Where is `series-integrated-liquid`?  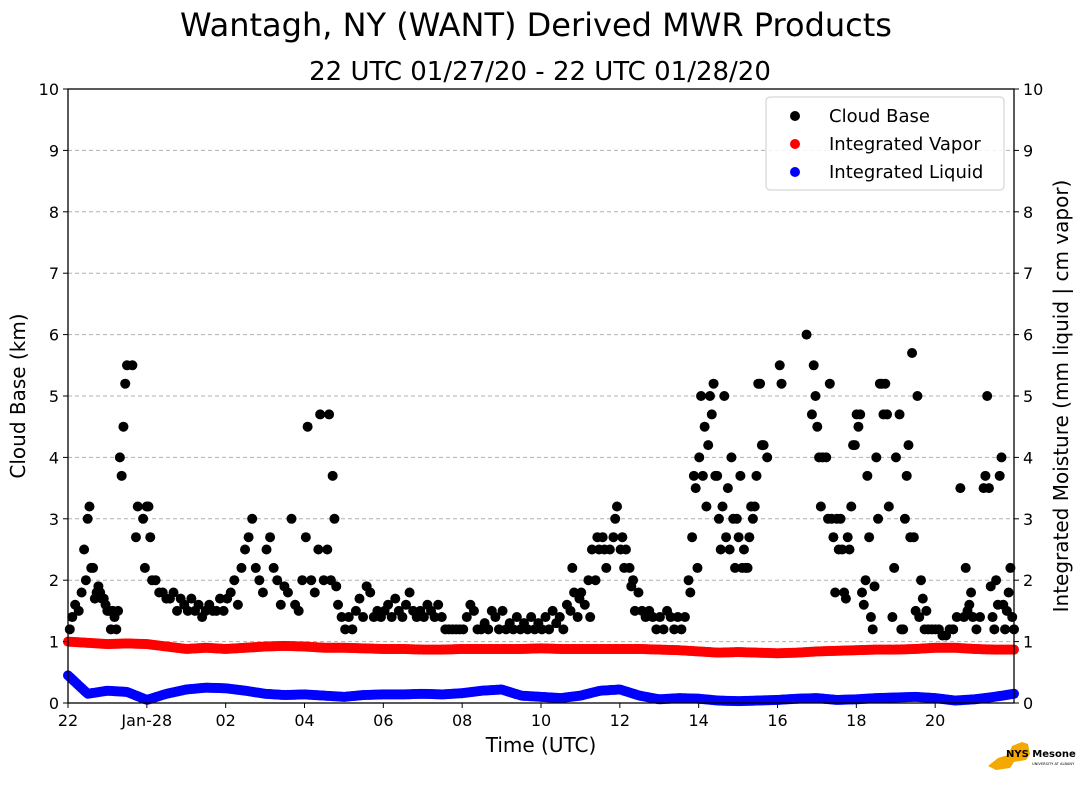
series-integrated-liquid is located at coordinates (541, 688).